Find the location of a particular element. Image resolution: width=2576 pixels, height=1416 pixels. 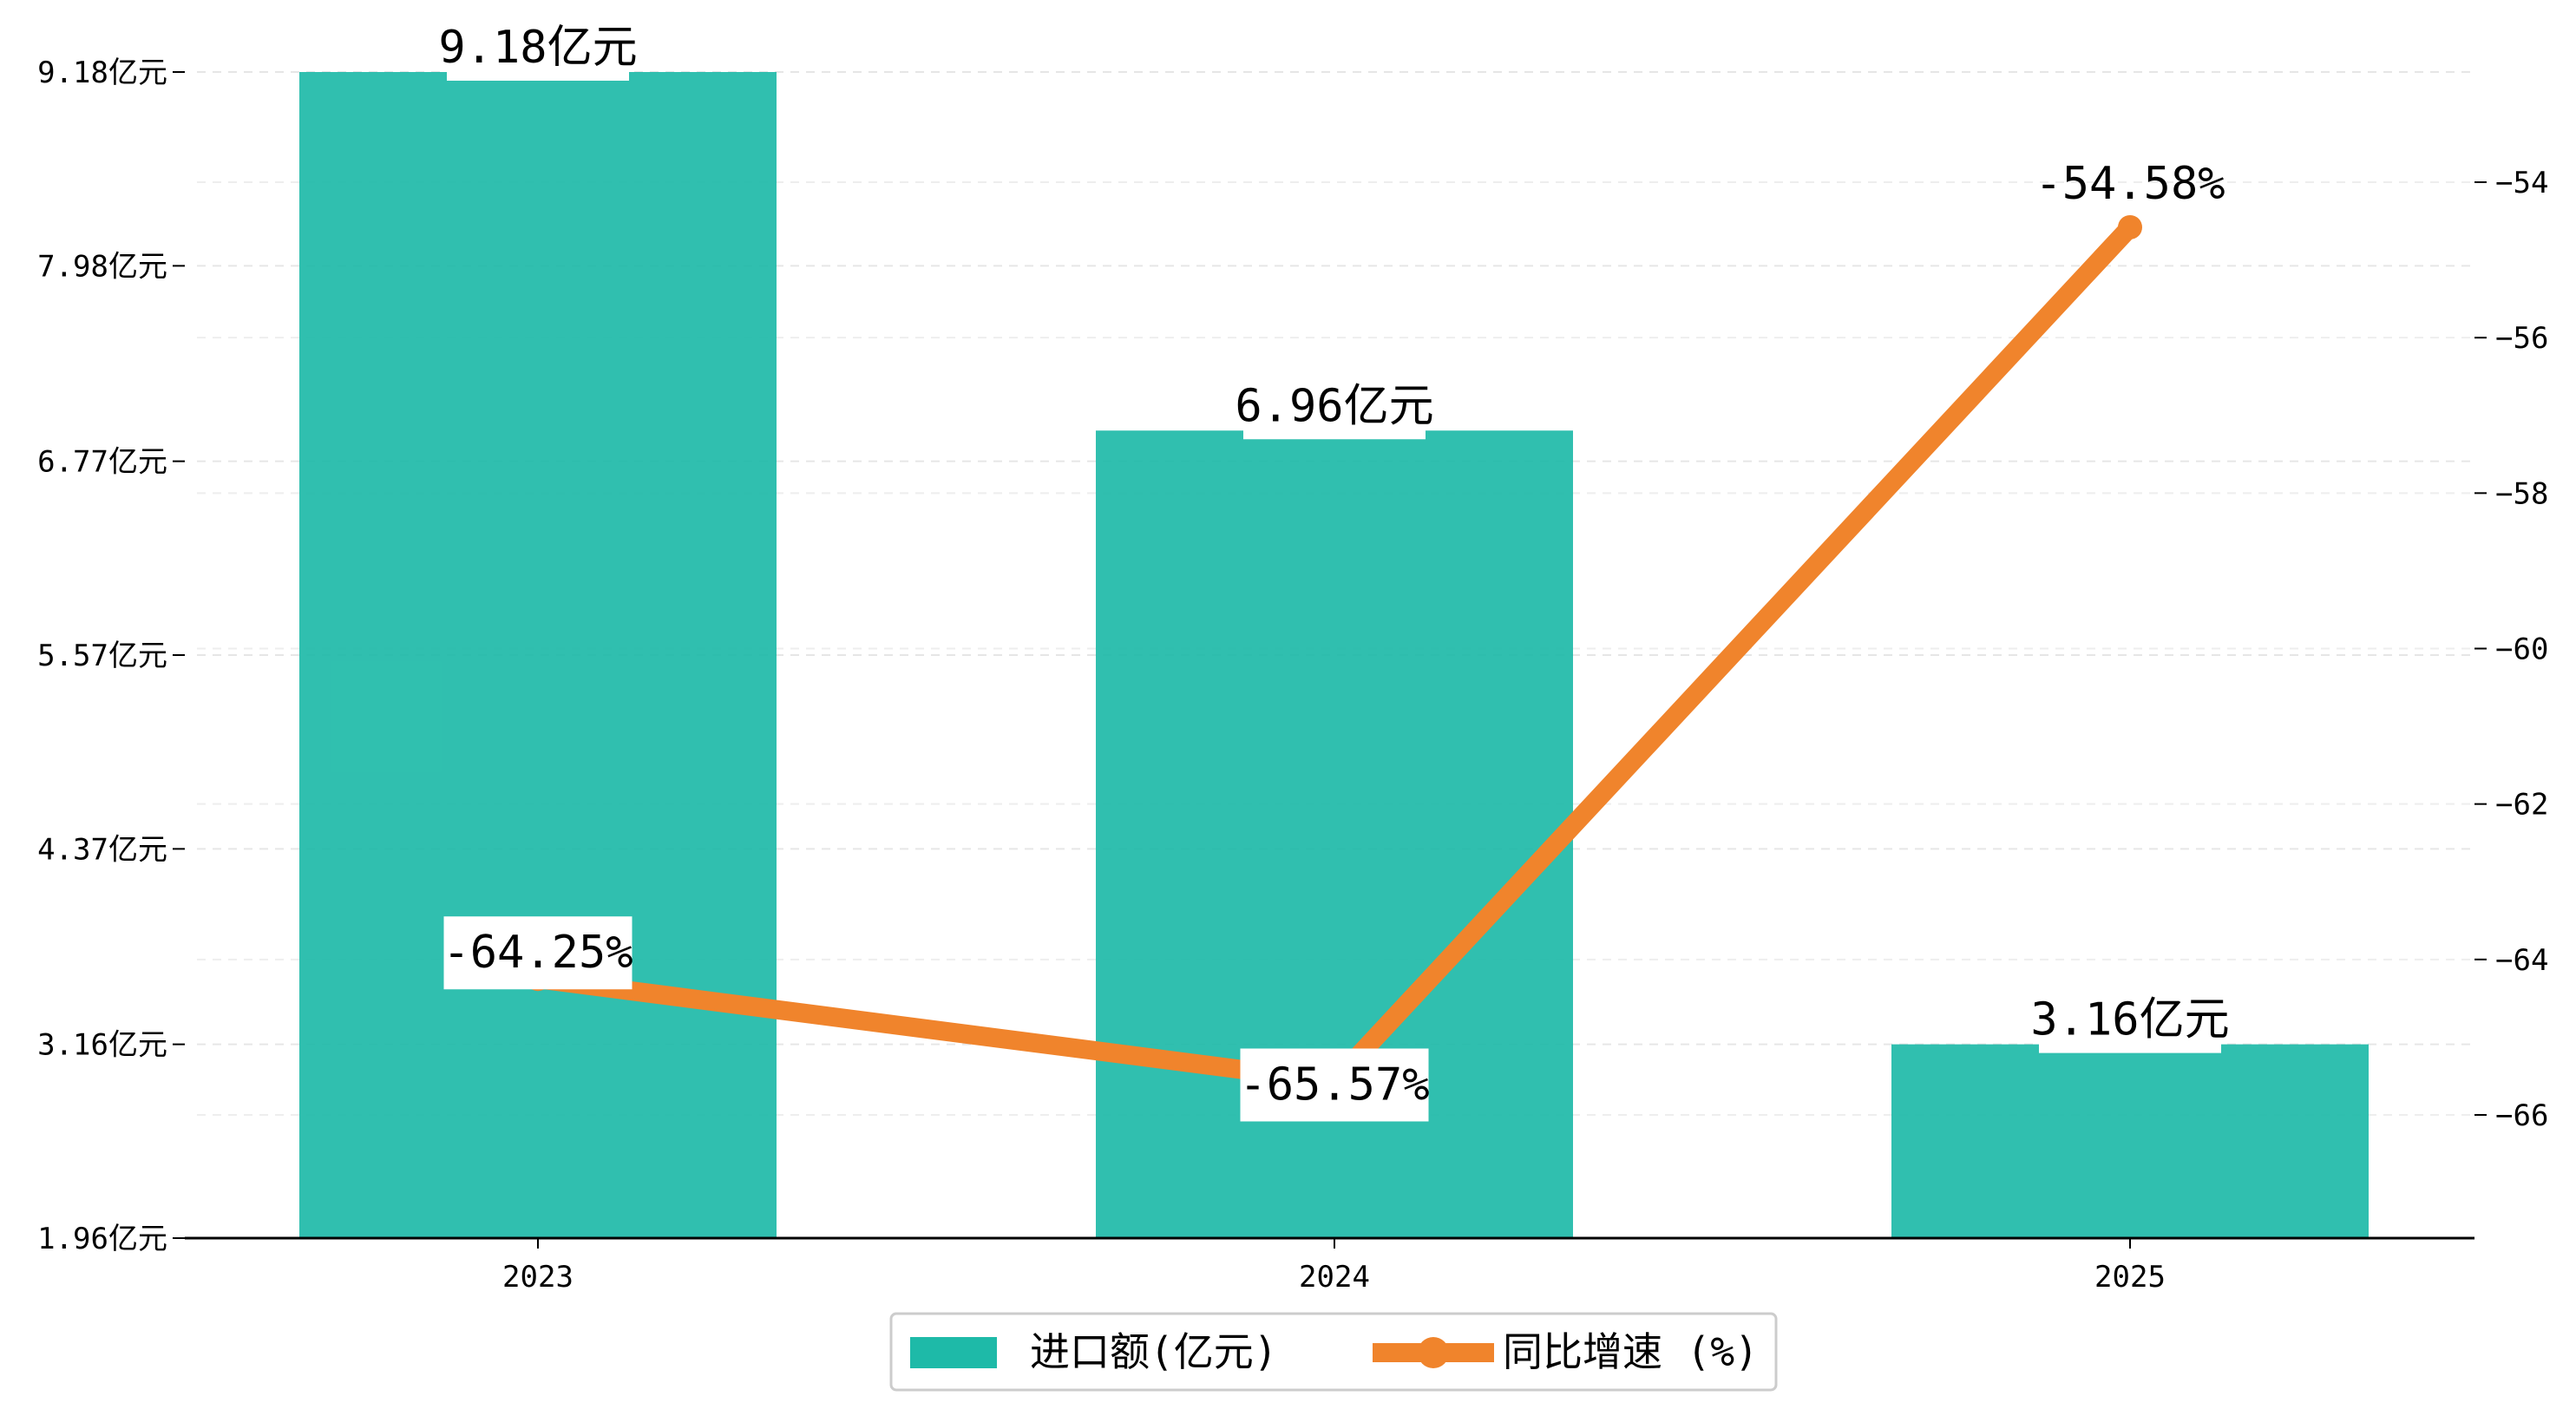

growth-label-2024: -65.57% is located at coordinates (1334, 1085).